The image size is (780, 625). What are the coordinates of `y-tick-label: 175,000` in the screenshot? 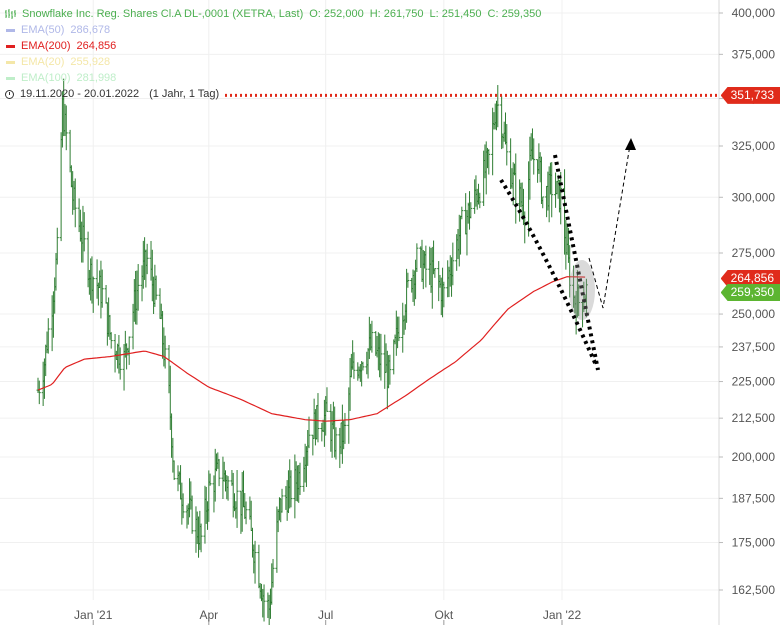 It's located at (754, 543).